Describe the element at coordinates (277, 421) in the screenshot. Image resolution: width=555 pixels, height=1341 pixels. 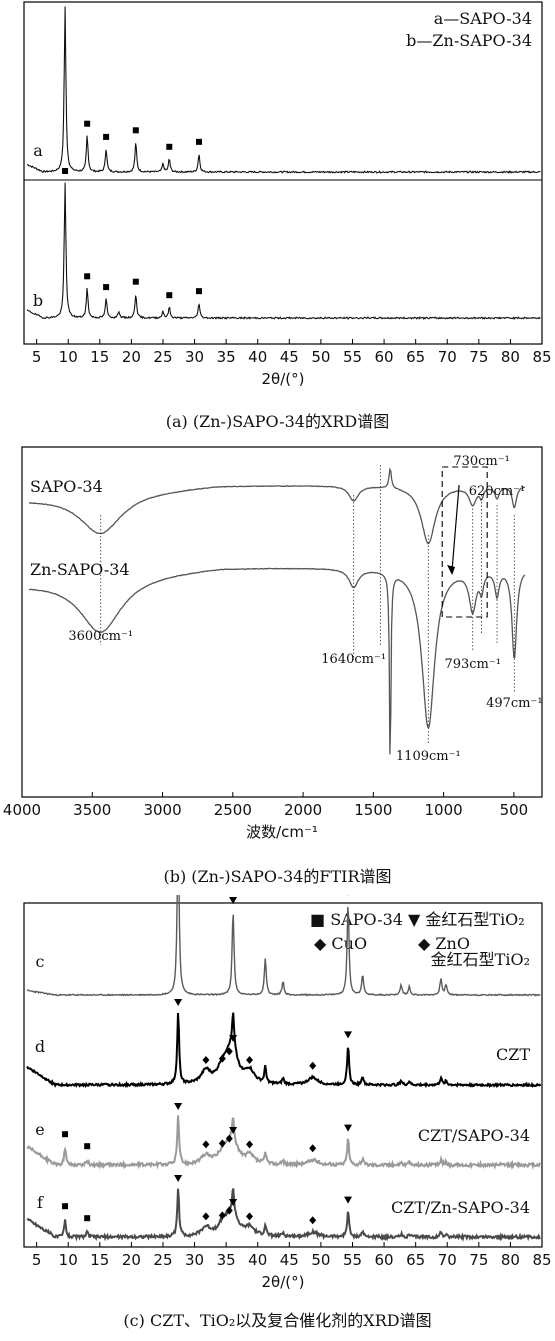
I see `caption-a: (a) (Zn-)SAPO-34的XRD谱图` at that location.